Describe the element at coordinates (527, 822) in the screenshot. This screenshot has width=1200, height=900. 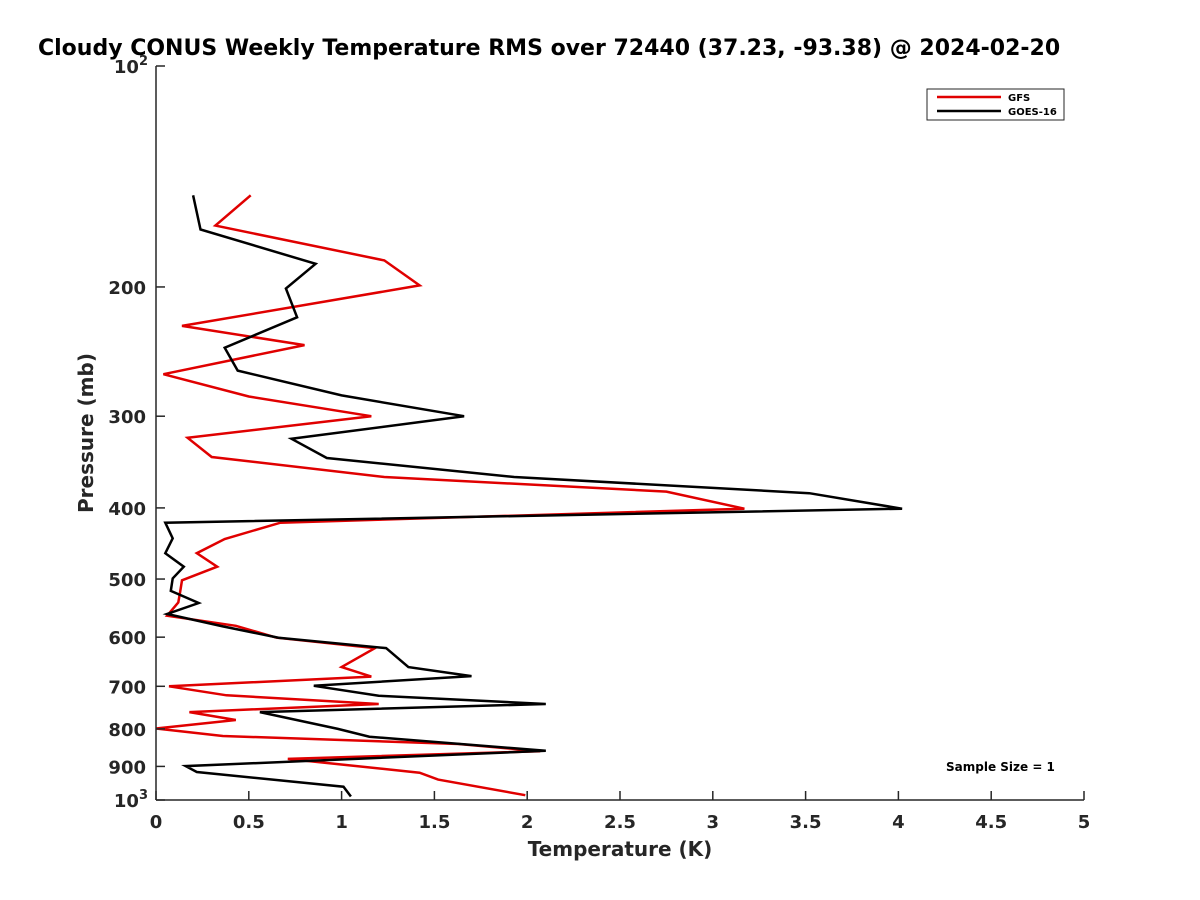
I see `x-tick-label: 2` at that location.